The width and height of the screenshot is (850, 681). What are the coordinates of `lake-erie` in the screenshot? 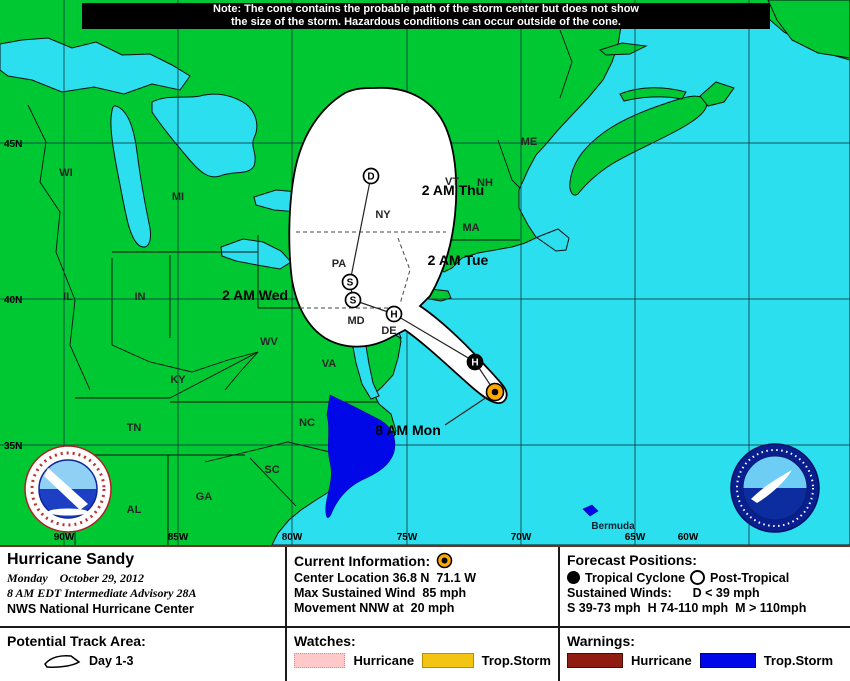 It's located at (256, 254).